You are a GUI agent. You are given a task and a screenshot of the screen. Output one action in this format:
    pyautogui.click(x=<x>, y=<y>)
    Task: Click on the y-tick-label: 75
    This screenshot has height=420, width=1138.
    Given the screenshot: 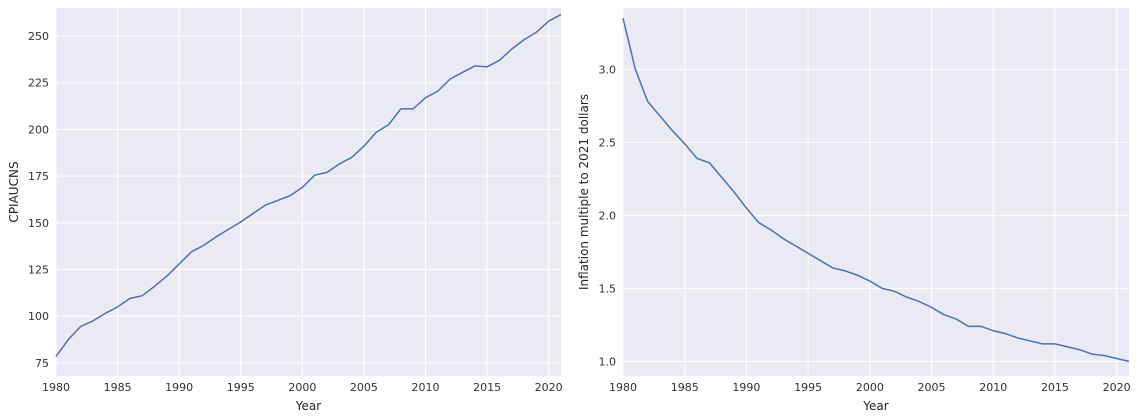 What is the action you would take?
    pyautogui.click(x=42, y=363)
    